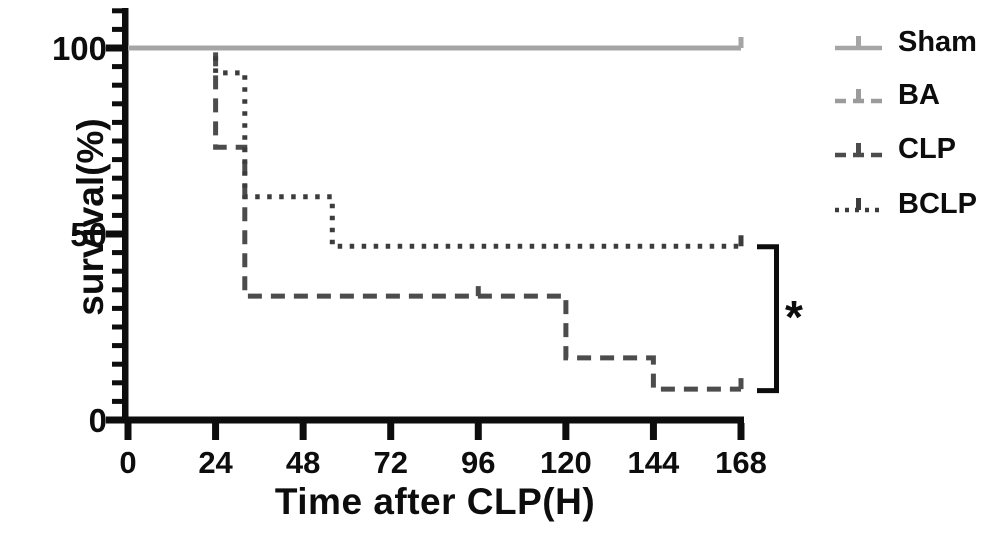  What do you see at coordinates (215, 462) in the screenshot?
I see `x-tick-label-24: 24` at bounding box center [215, 462].